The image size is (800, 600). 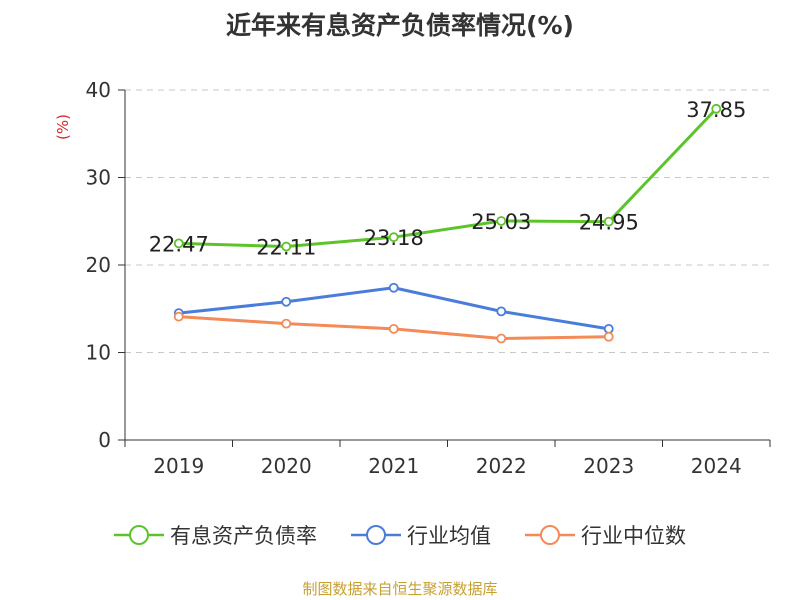 What do you see at coordinates (608, 466) in the screenshot?
I see `x-tick-label: 2023` at bounding box center [608, 466].